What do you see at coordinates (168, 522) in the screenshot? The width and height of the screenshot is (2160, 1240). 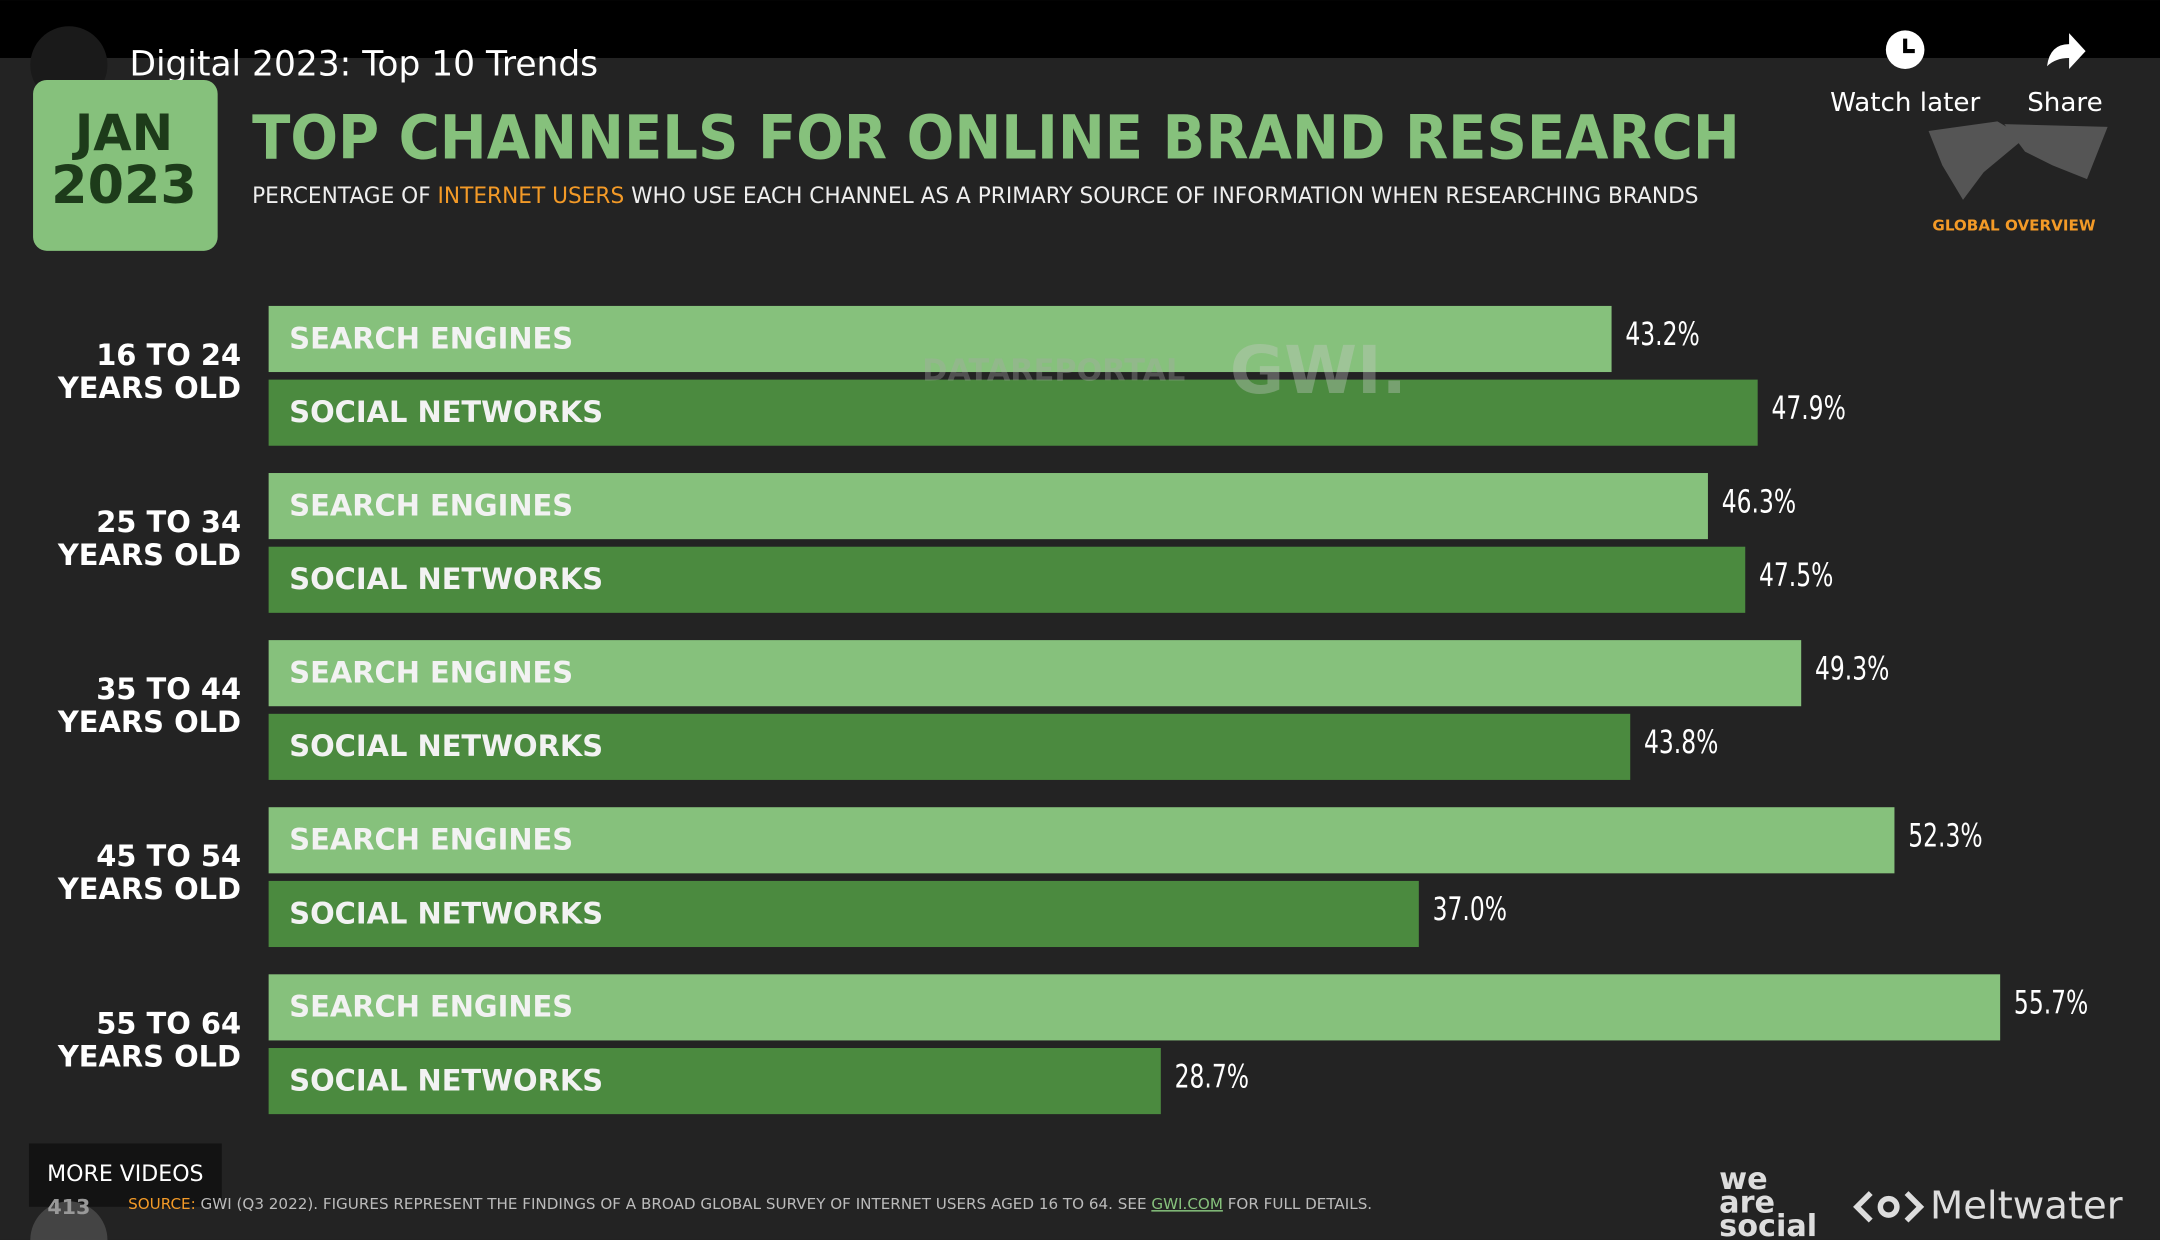 I see `category-line: 25 TO 34` at bounding box center [168, 522].